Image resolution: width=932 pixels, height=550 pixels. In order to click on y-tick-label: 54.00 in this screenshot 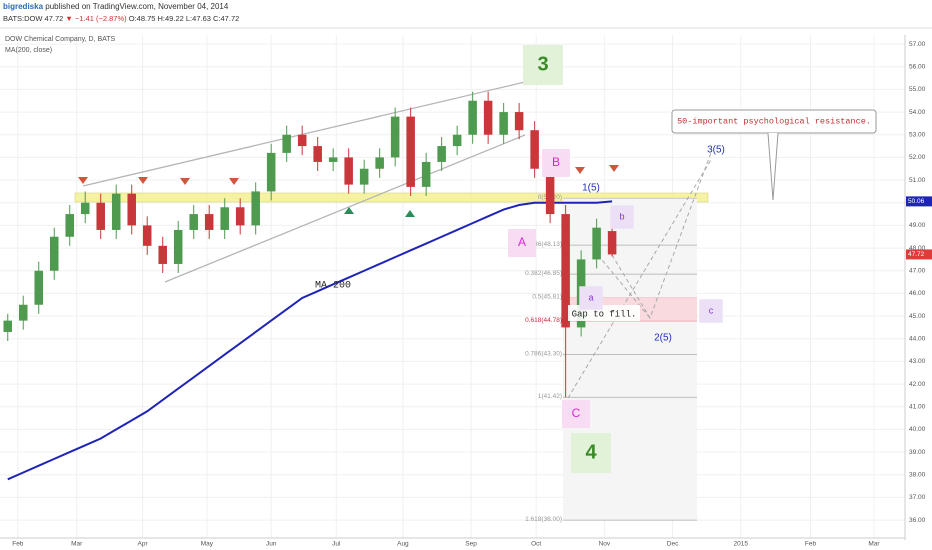, I will do `click(917, 112)`.